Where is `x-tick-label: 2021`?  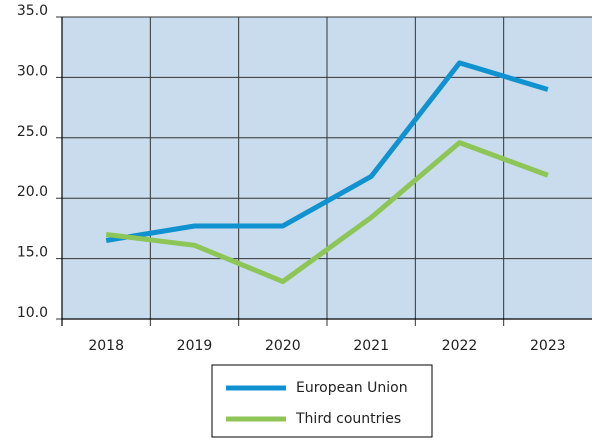
x-tick-label: 2021 is located at coordinates (371, 346).